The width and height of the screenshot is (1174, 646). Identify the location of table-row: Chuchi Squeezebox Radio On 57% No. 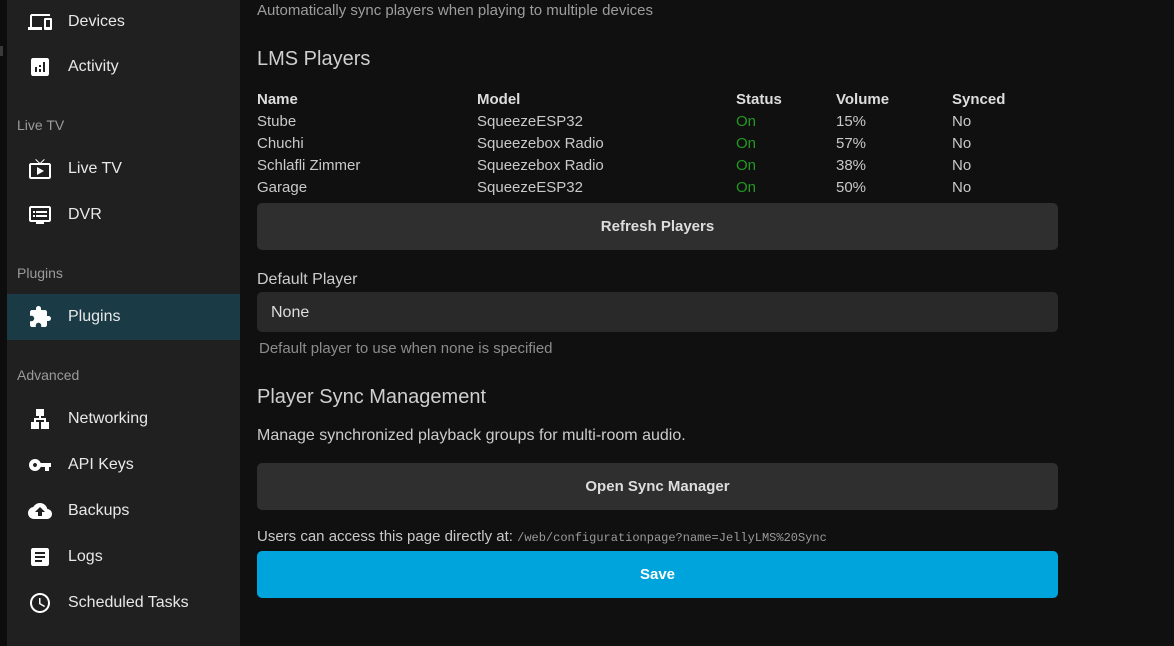
(657, 143).